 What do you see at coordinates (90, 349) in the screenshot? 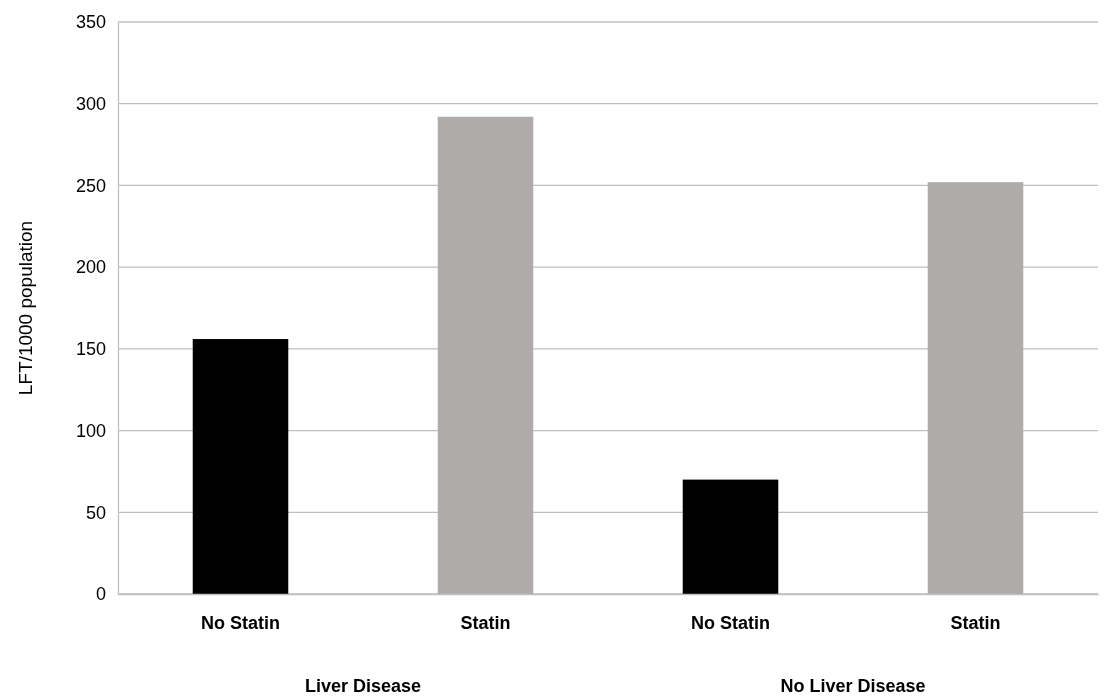
I see `y-tick-label: 150` at bounding box center [90, 349].